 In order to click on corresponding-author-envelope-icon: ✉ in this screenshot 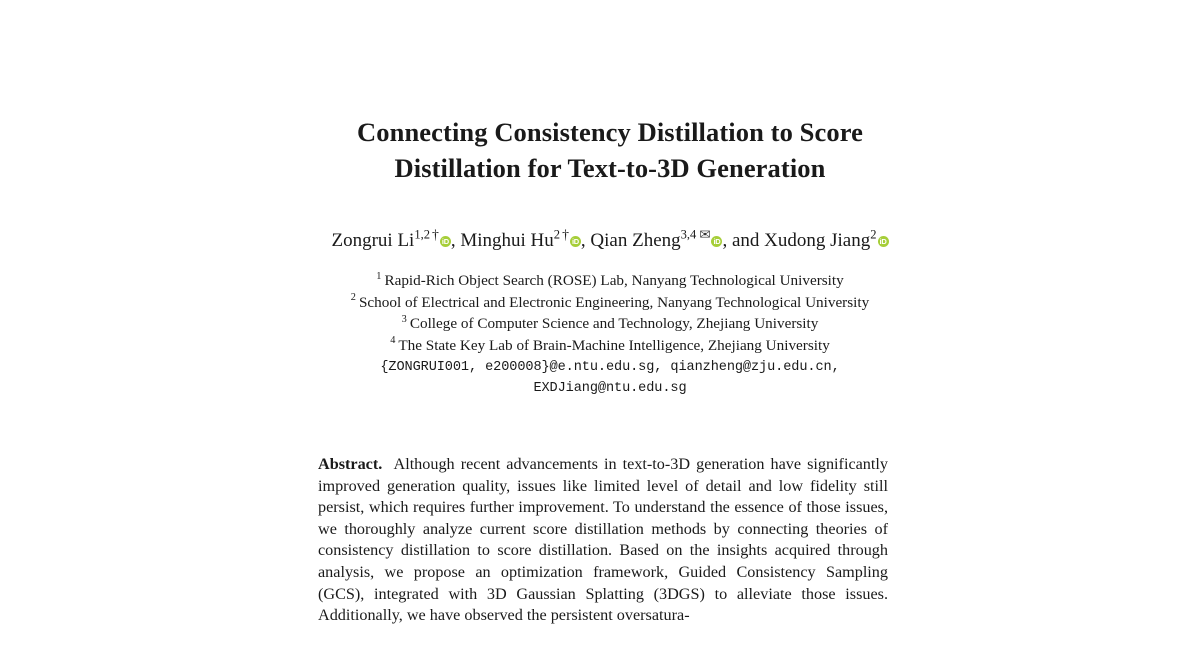, I will do `click(705, 234)`.